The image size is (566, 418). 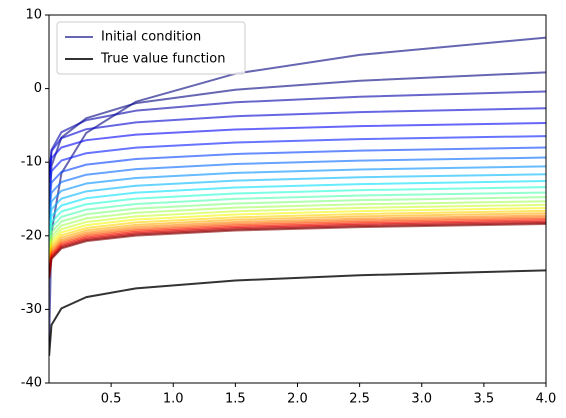 I want to click on x-tick-label: 2.0, so click(x=297, y=399).